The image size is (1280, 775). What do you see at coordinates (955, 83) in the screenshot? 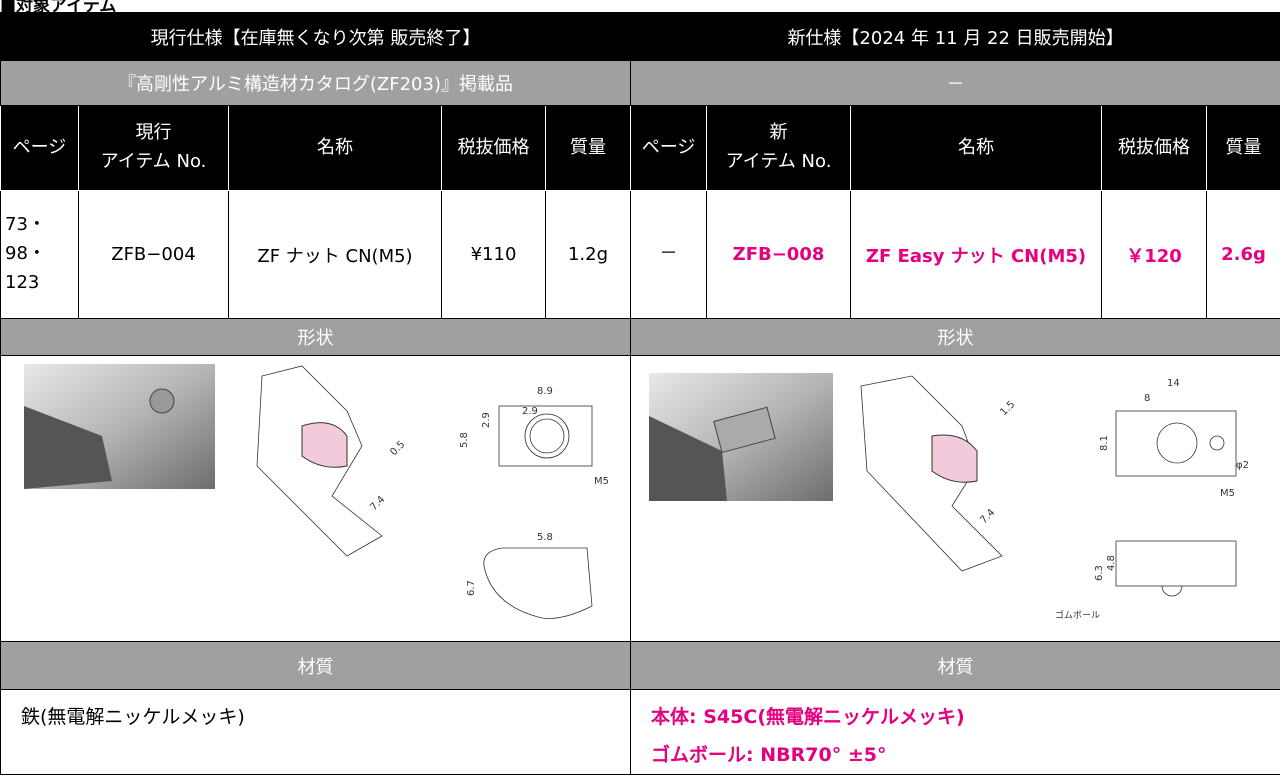
I see `new-catalog: －` at bounding box center [955, 83].